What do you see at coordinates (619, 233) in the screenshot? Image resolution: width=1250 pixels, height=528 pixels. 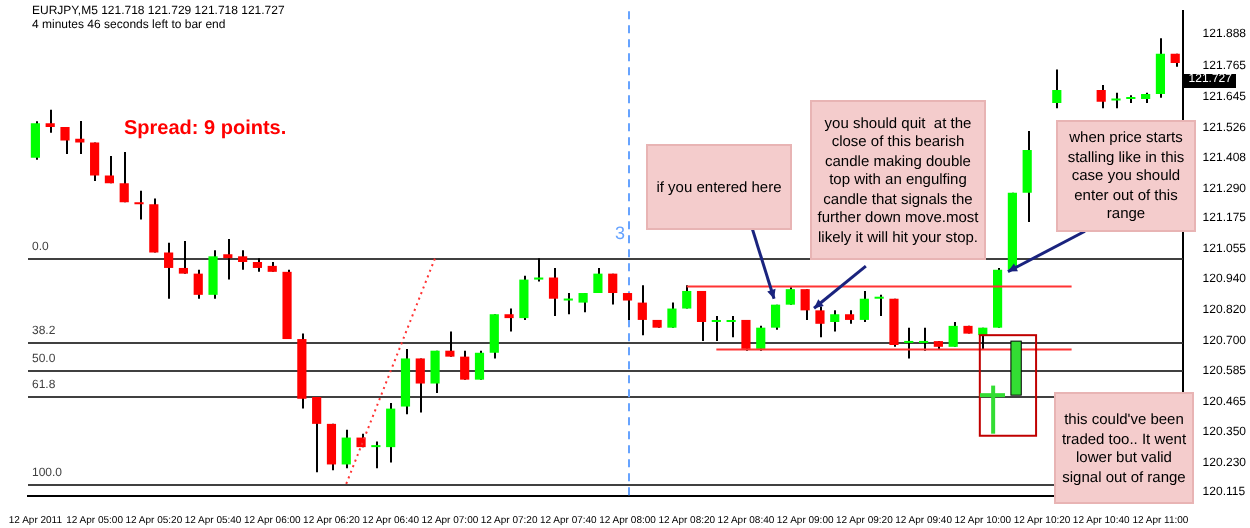 I see `ref-line-label: 3` at bounding box center [619, 233].